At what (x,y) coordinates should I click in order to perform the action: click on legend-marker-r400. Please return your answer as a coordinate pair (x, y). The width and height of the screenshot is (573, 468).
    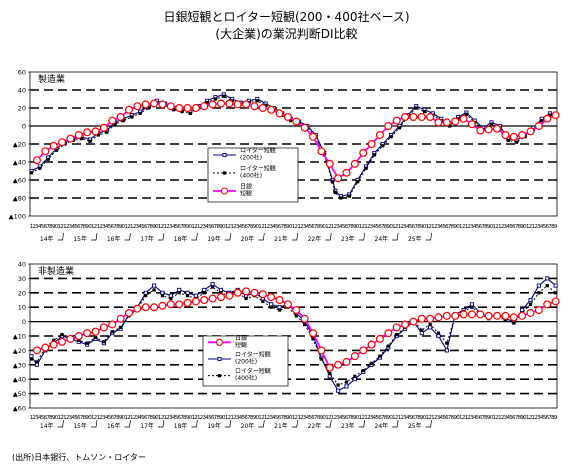
    Looking at the image, I should click on (219, 376).